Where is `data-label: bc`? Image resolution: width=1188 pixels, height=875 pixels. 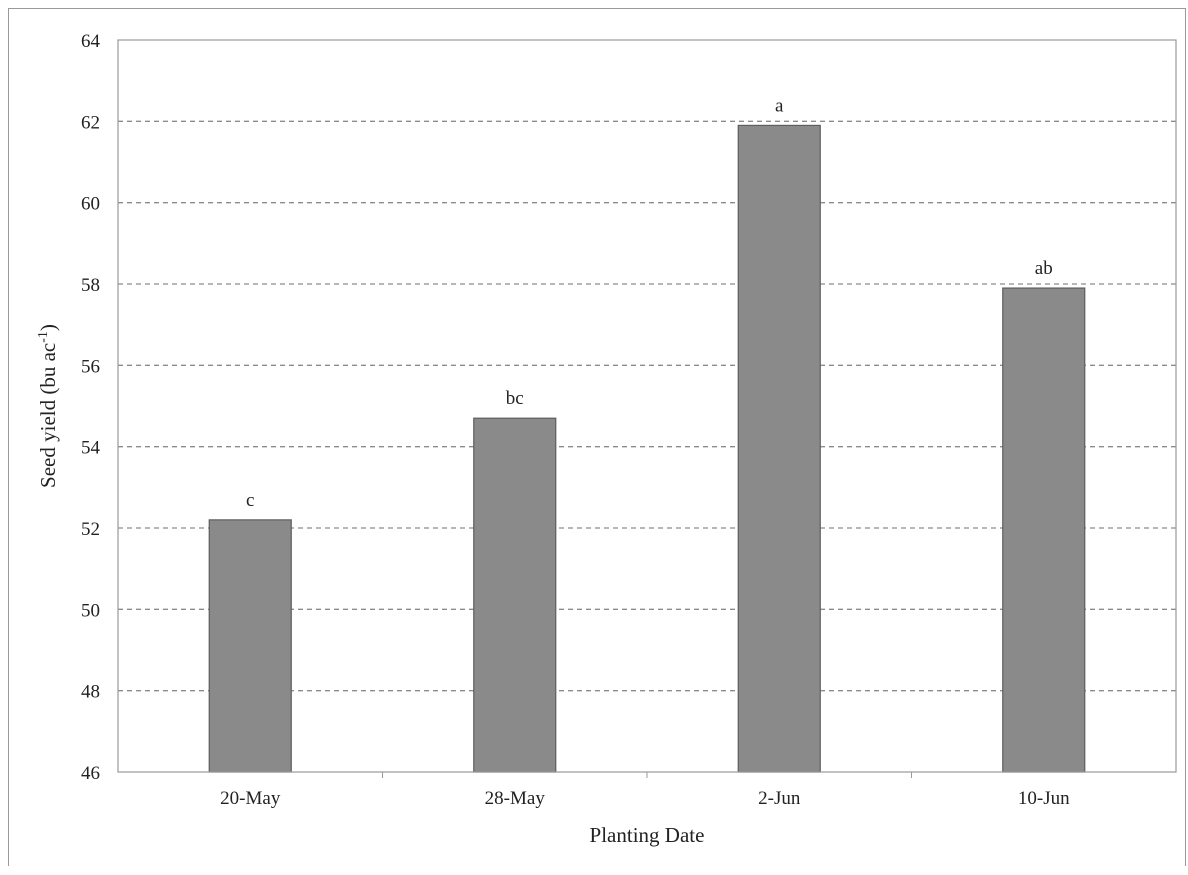 data-label: bc is located at coordinates (515, 398).